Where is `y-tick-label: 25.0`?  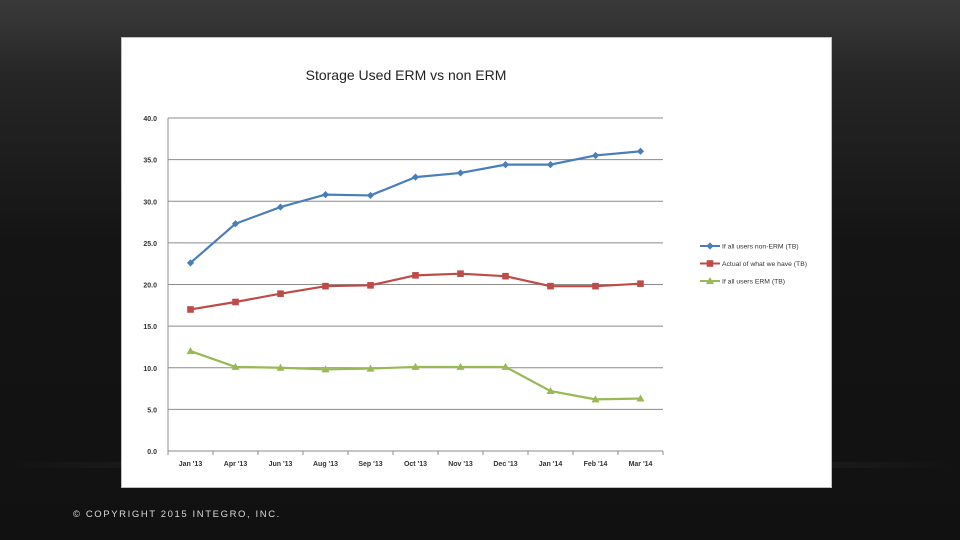
y-tick-label: 25.0 is located at coordinates (150, 244).